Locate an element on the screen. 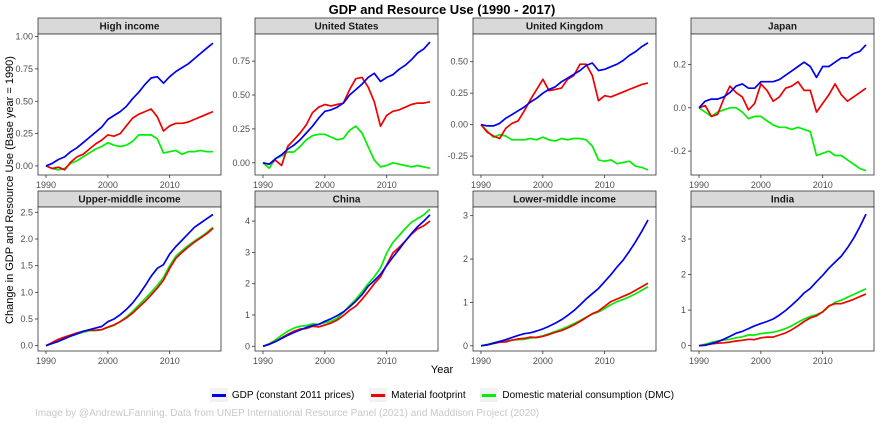 This screenshot has height=424, width=884. panel-title: India is located at coordinates (783, 200).